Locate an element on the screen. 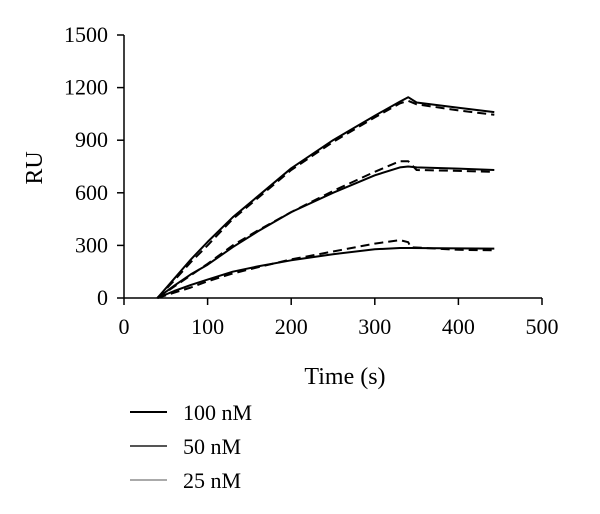 Image resolution: width=600 pixels, height=514 pixels. legend-label: 50 nM is located at coordinates (212, 446).